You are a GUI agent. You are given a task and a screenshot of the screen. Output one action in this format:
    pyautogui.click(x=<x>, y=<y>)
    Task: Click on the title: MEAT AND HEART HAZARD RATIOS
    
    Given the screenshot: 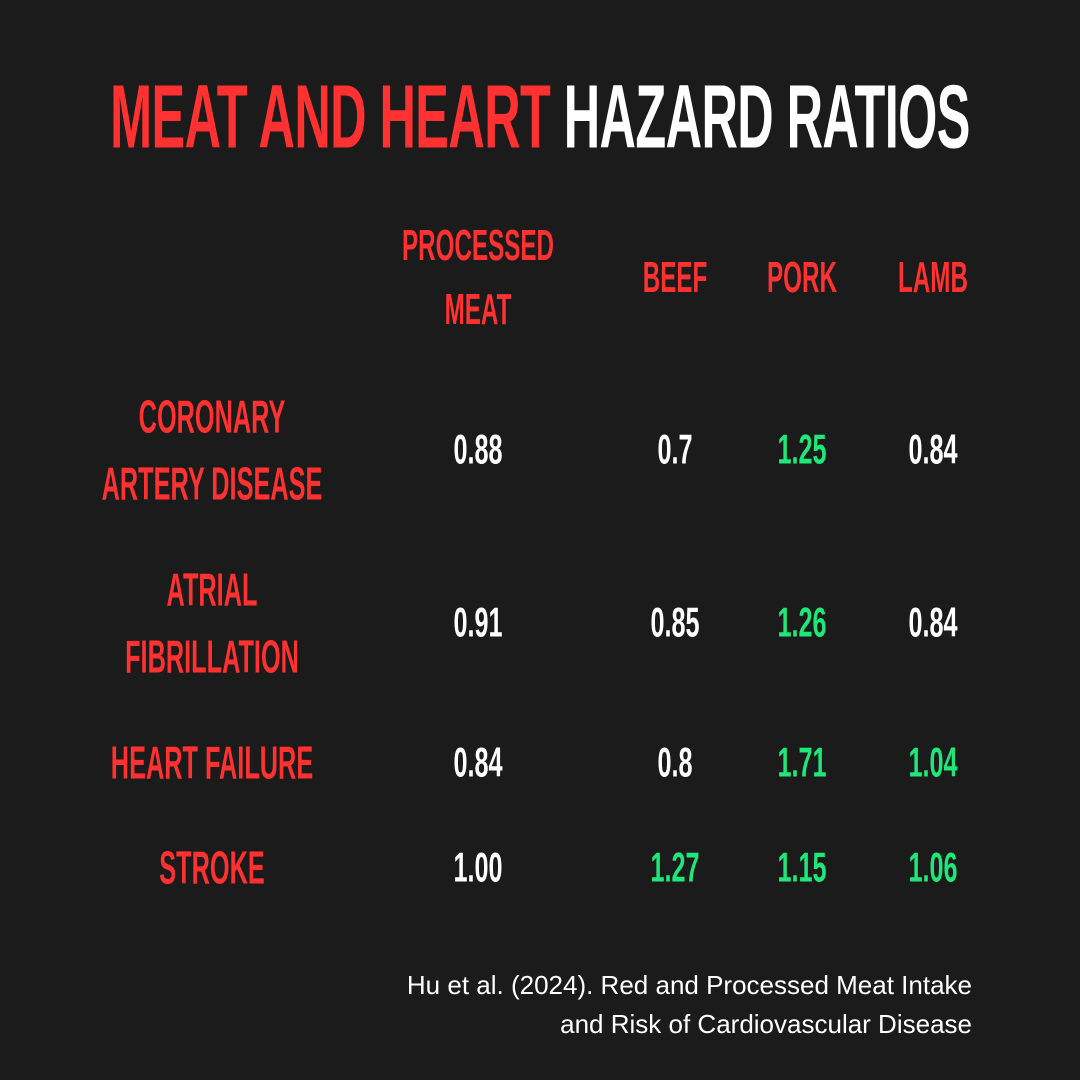 What is the action you would take?
    pyautogui.click(x=540, y=118)
    